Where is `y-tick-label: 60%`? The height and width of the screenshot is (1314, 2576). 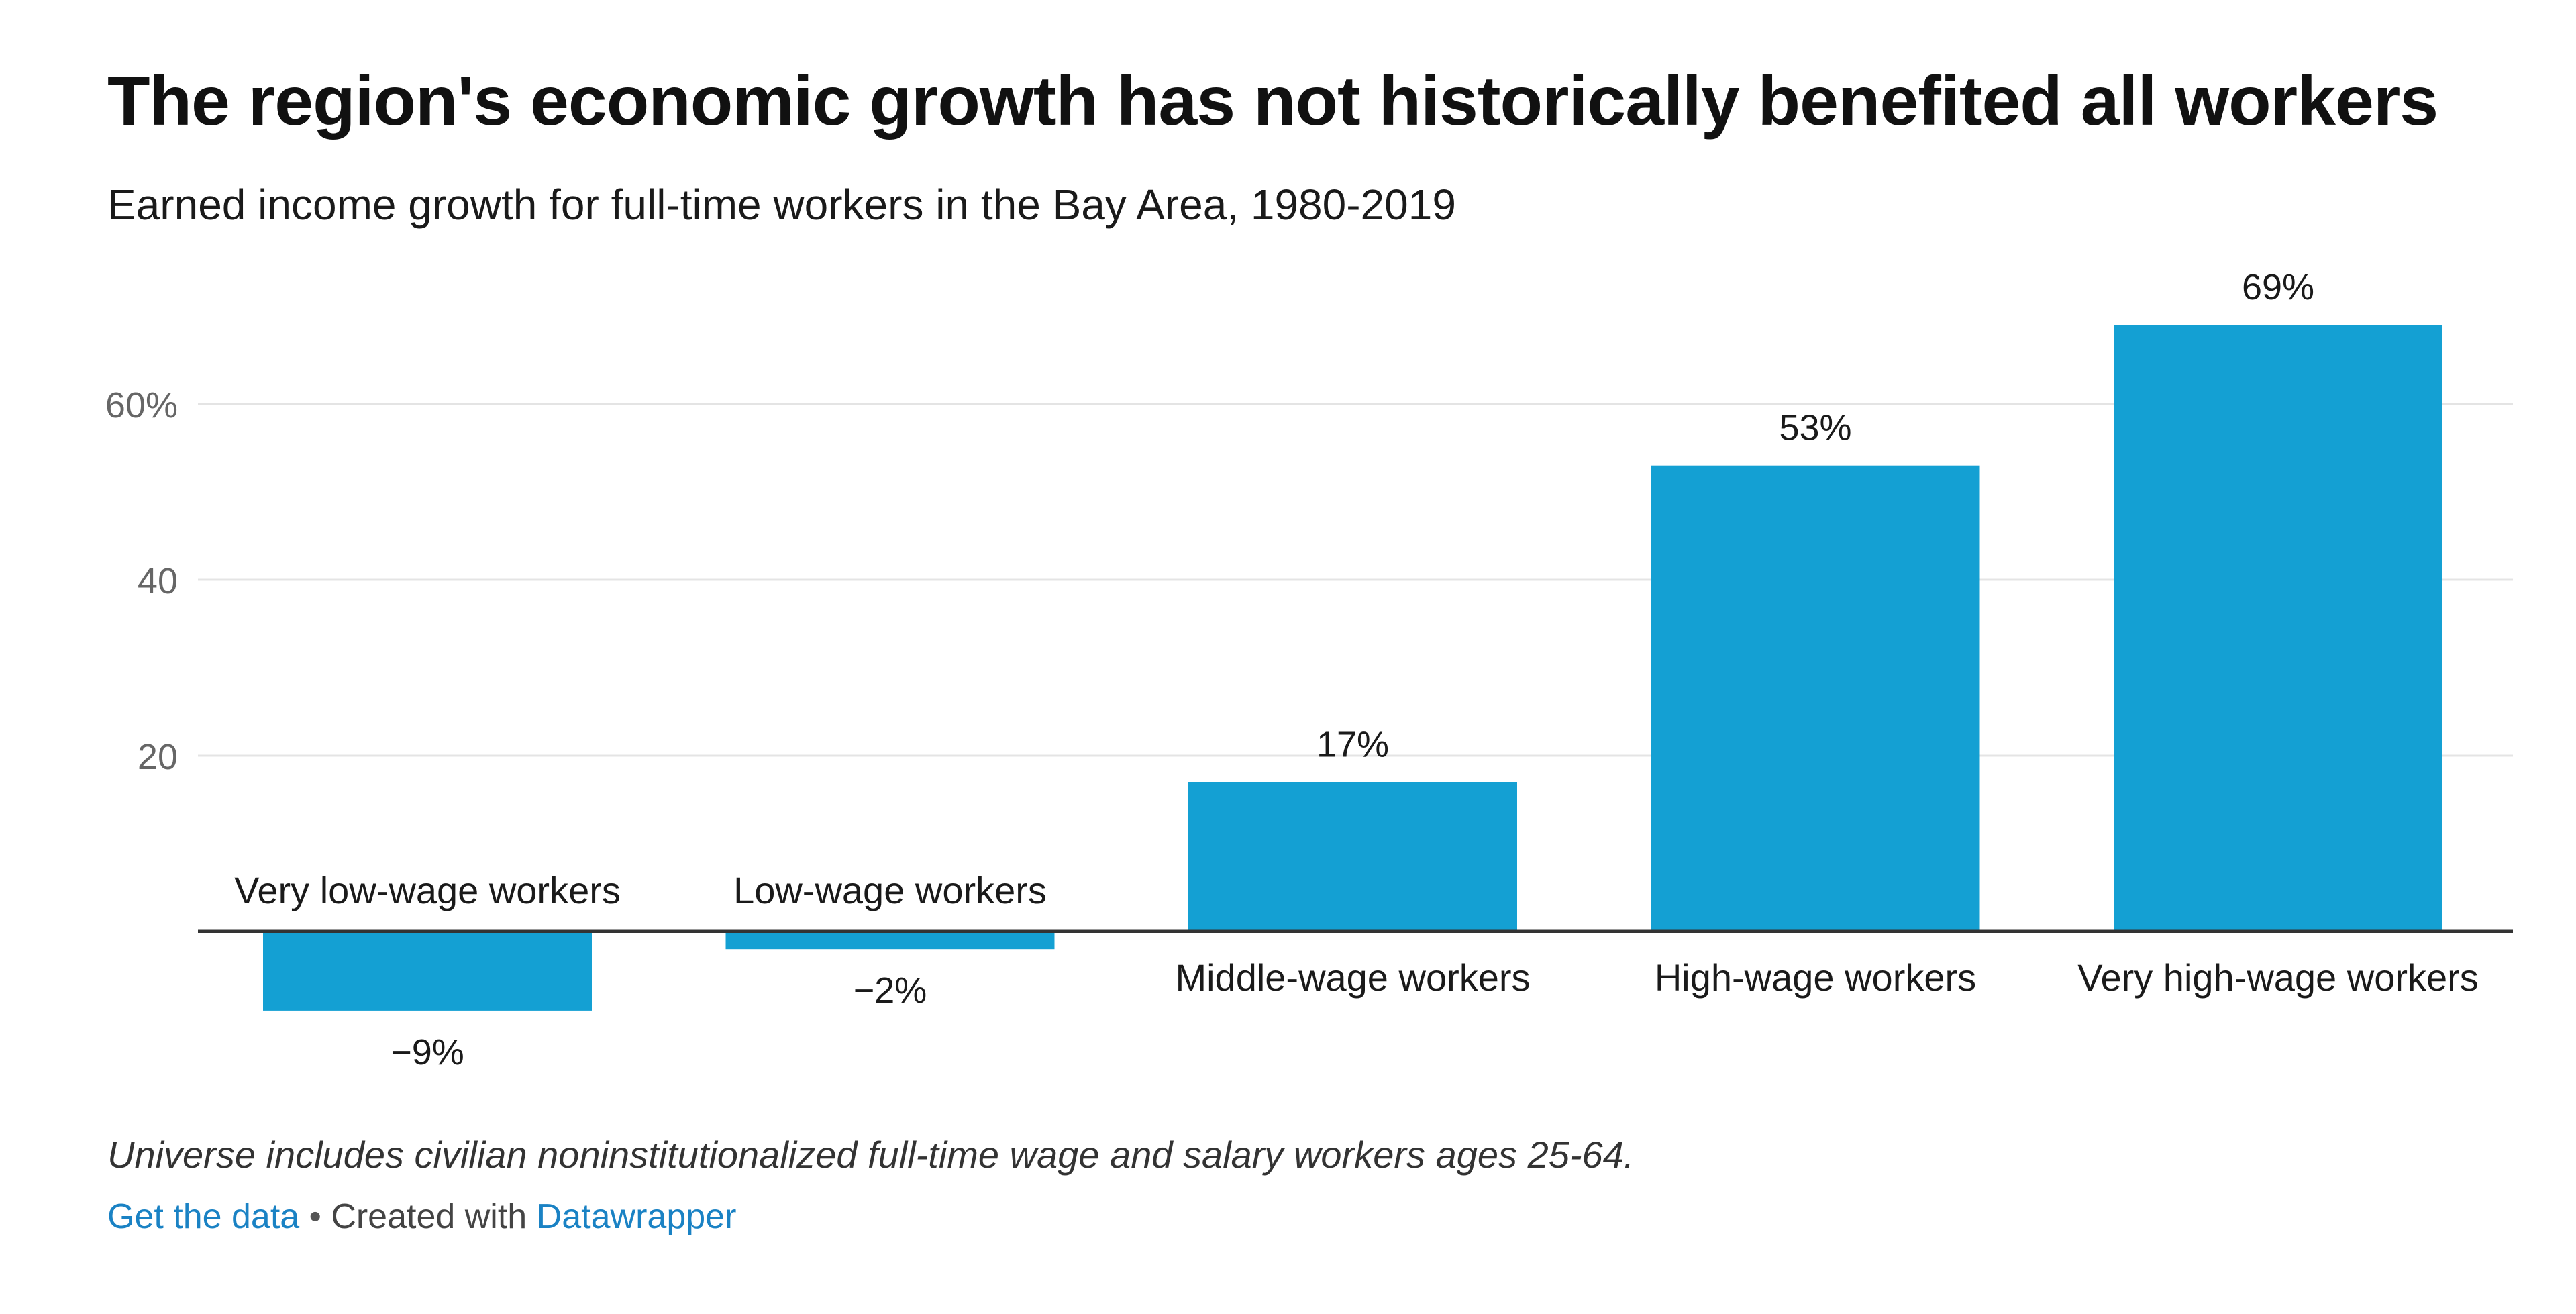 y-tick-label: 60% is located at coordinates (141, 405).